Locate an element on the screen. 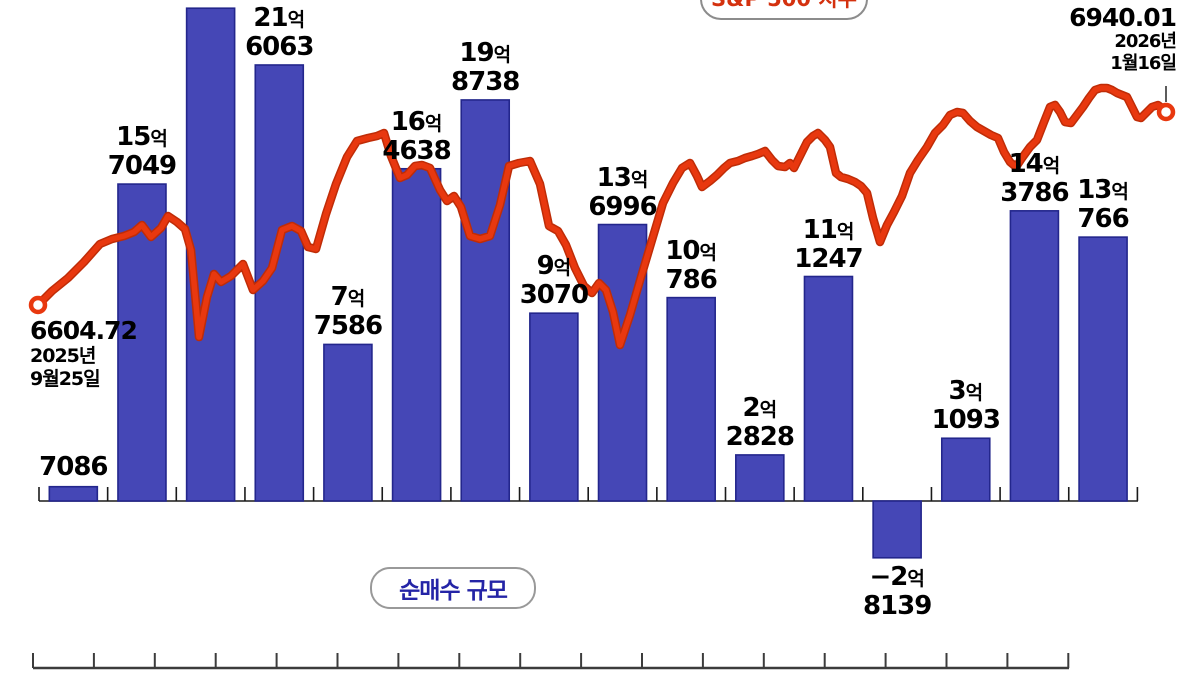  end-value-label: 6940.01 is located at coordinates (1123, 17).